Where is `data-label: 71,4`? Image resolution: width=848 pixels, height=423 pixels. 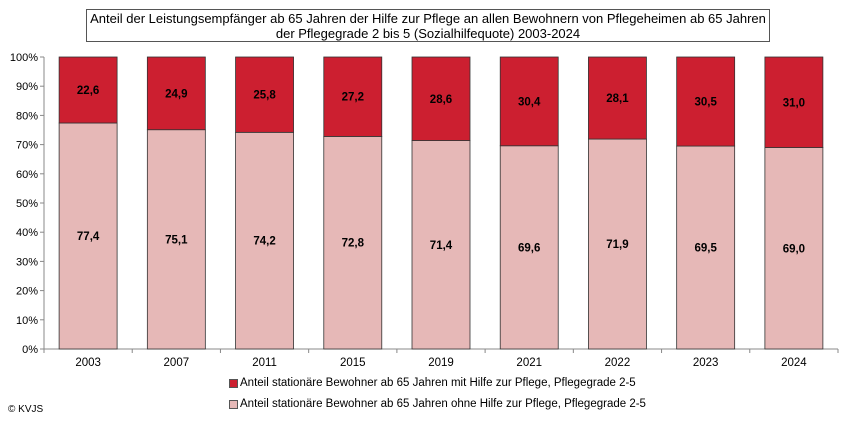
data-label: 71,4 is located at coordinates (441, 246).